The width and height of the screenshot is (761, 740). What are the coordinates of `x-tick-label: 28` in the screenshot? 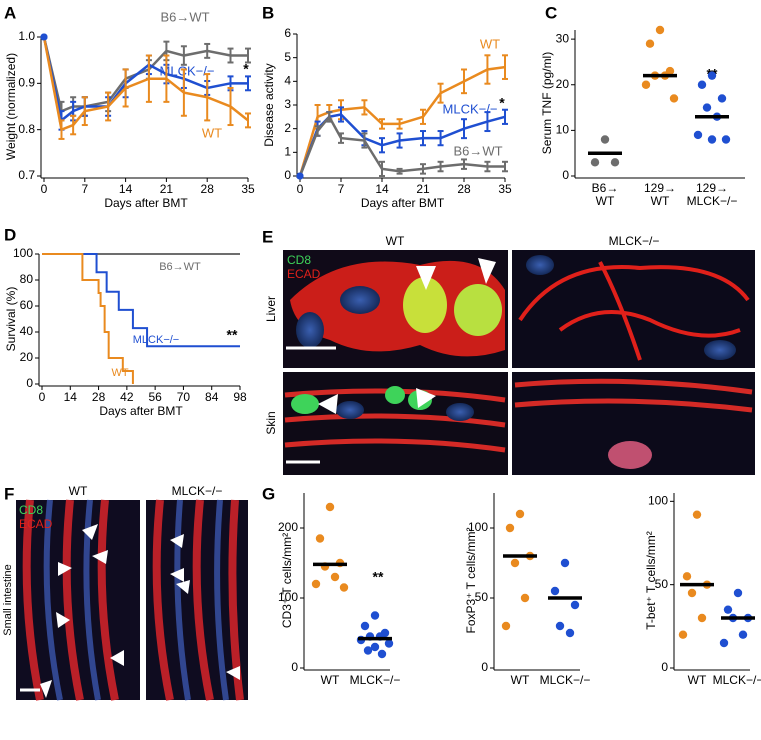 It's located at (464, 189).